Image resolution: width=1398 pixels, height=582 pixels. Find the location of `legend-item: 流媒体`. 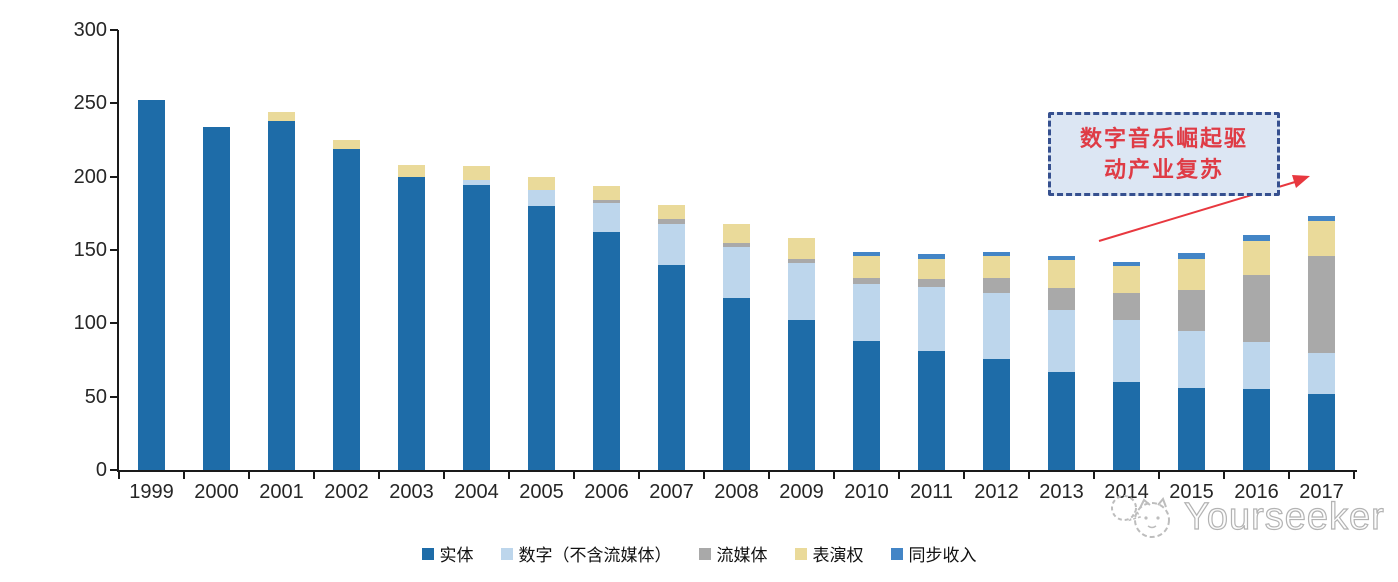

legend-item: 流媒体 is located at coordinates (733, 553).